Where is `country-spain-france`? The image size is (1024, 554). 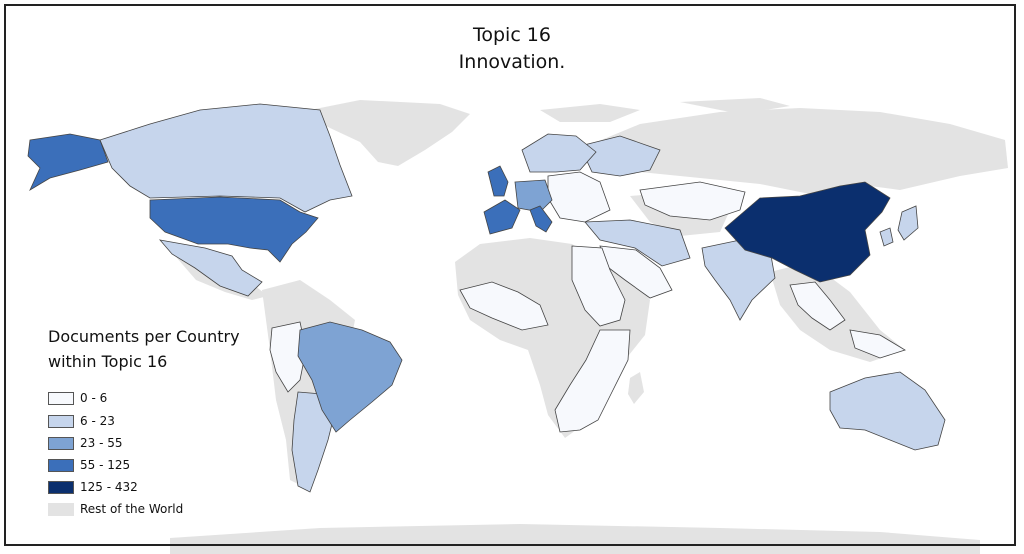 country-spain-france is located at coordinates (502, 217).